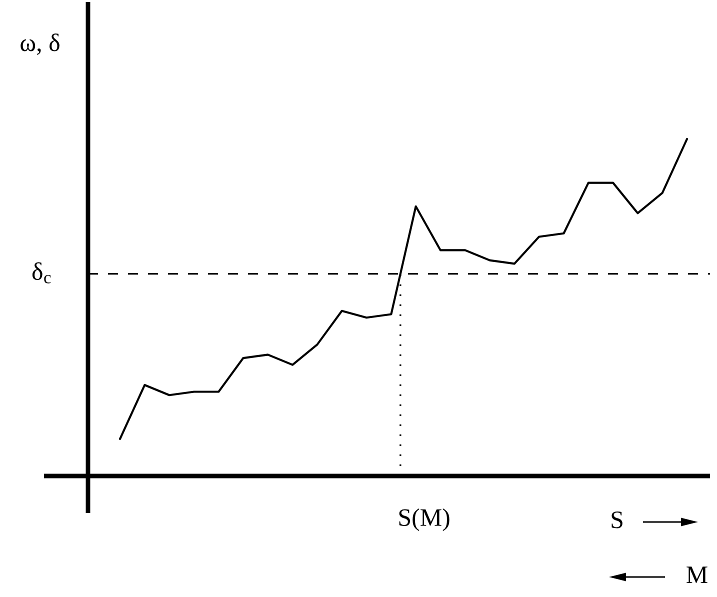  Describe the element at coordinates (40, 44) in the screenshot. I see `y-axis-title: ω, δ` at that location.